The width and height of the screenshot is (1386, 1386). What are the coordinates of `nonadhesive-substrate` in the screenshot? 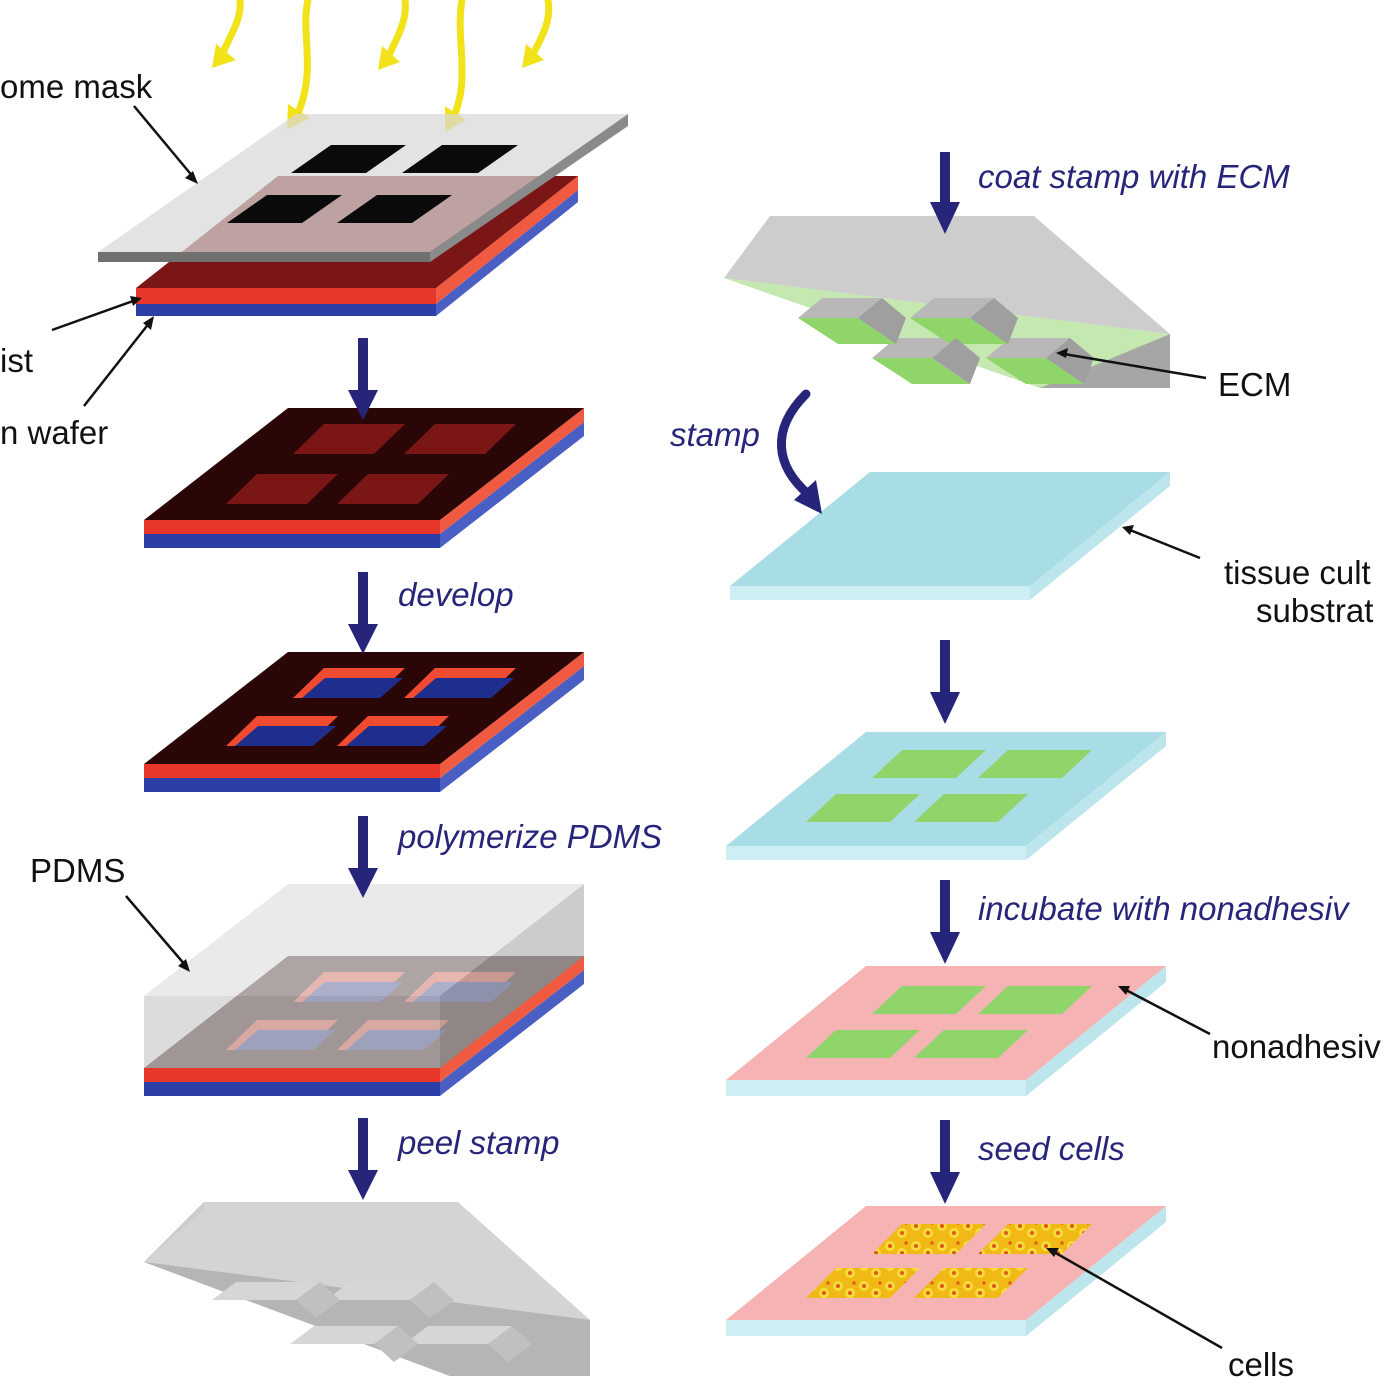 It's located at (946, 1031).